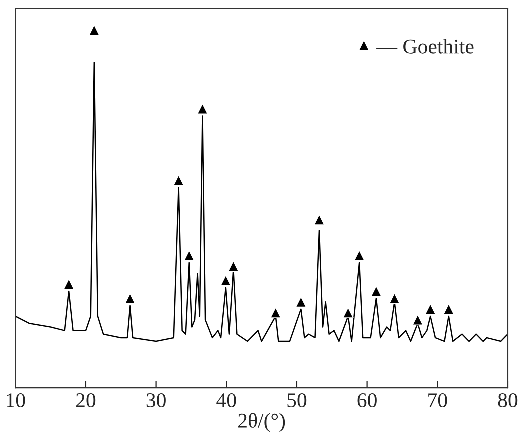 The width and height of the screenshot is (521, 446). Describe the element at coordinates (262, 422) in the screenshot. I see `x-axis-title: 2θ/(°)` at that location.